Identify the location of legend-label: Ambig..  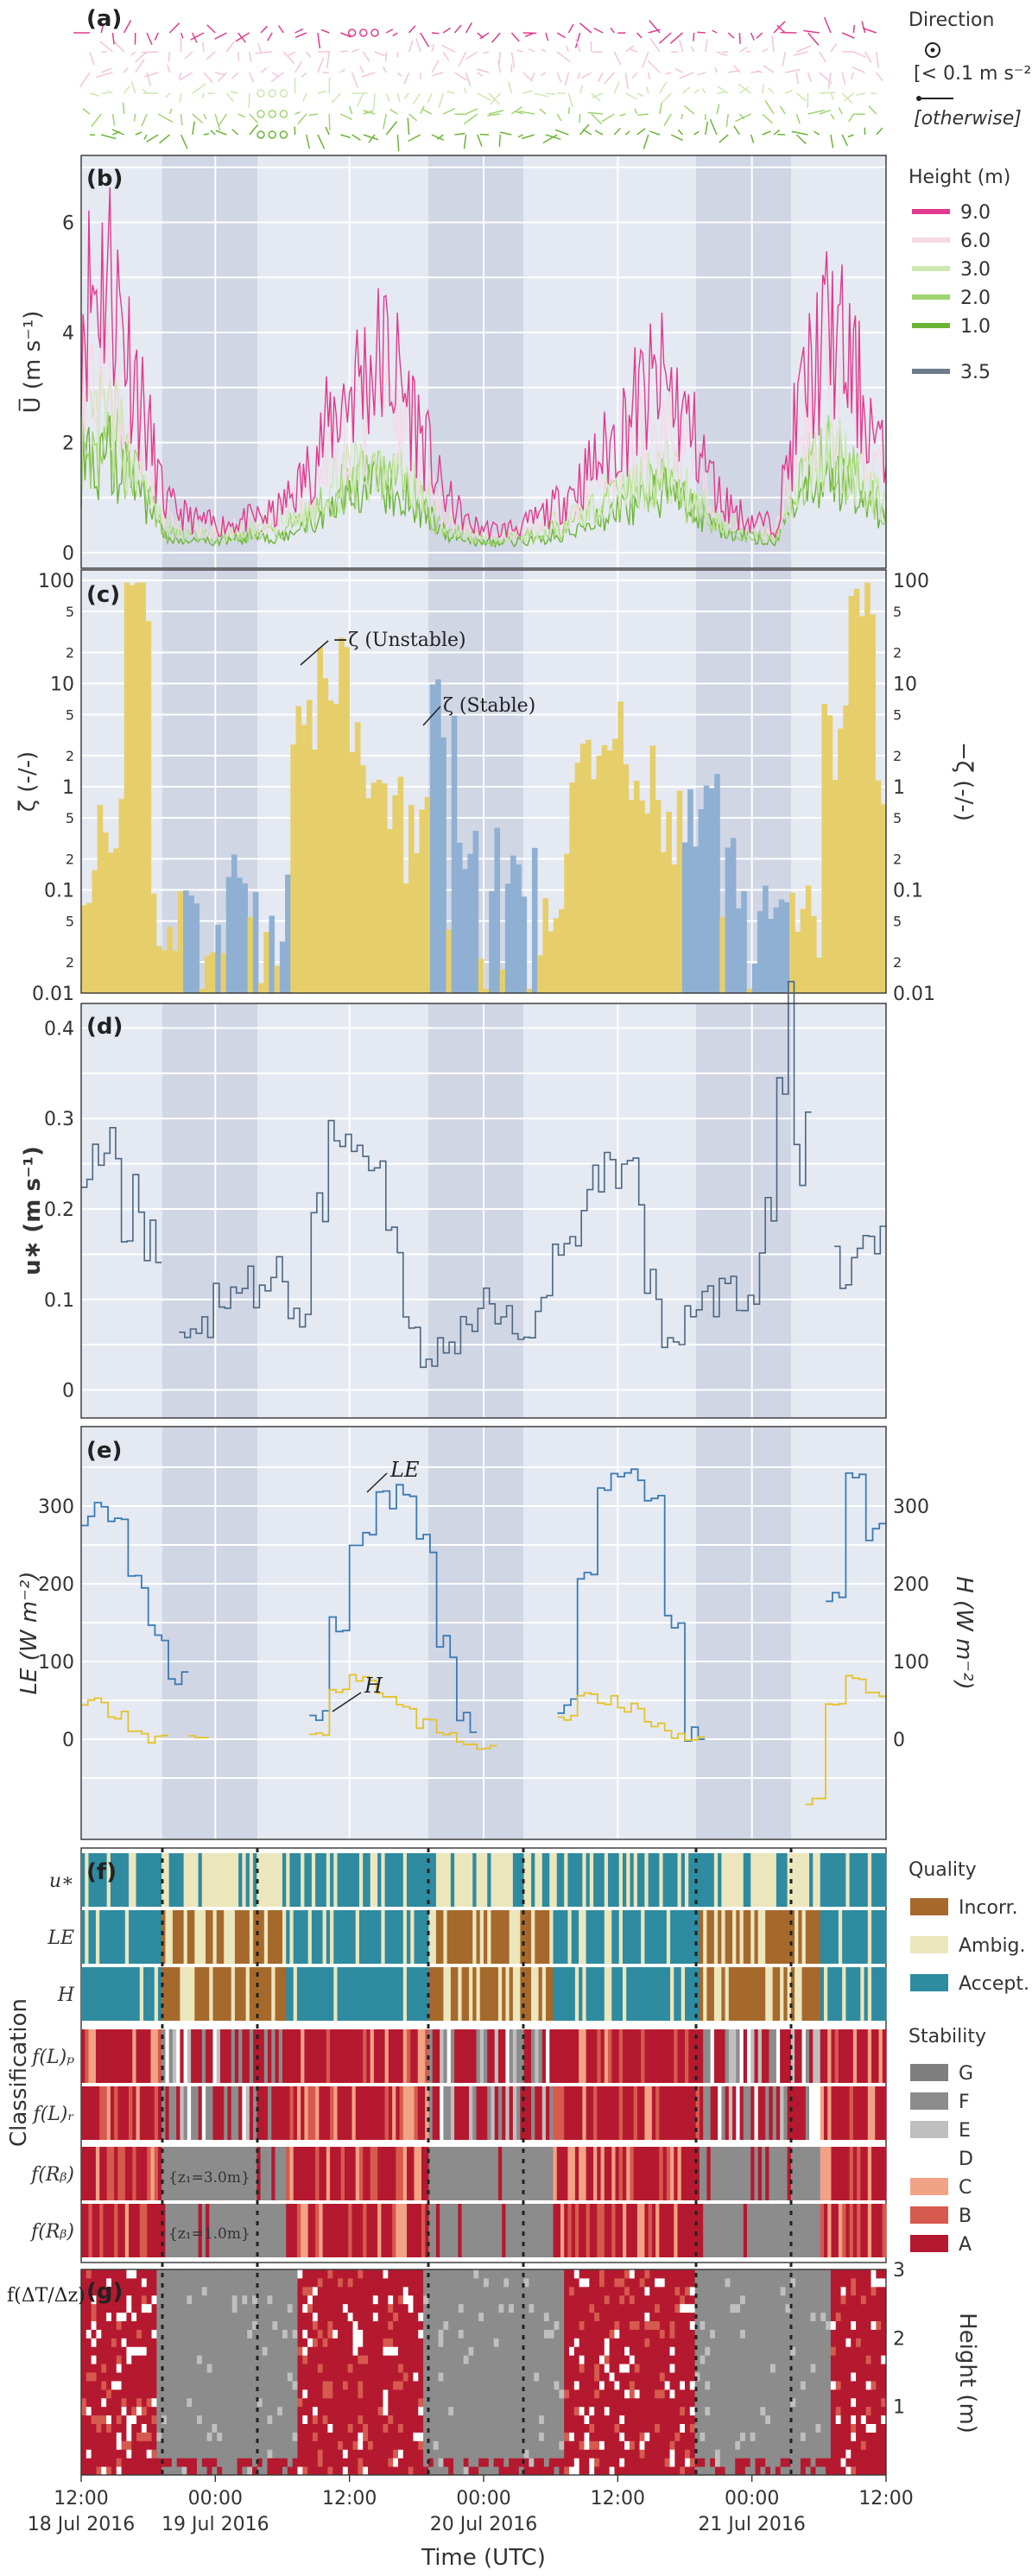
(993, 1946).